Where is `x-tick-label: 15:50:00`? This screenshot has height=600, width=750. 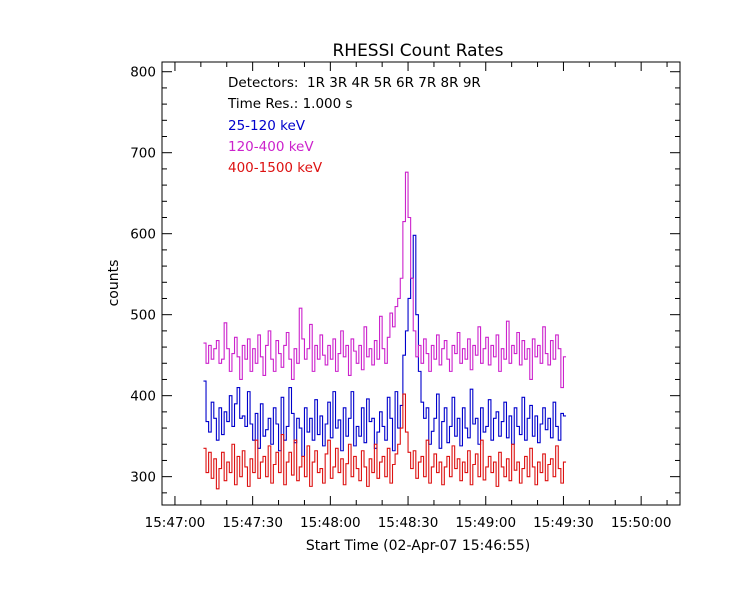 x-tick-label: 15:50:00 is located at coordinates (641, 523).